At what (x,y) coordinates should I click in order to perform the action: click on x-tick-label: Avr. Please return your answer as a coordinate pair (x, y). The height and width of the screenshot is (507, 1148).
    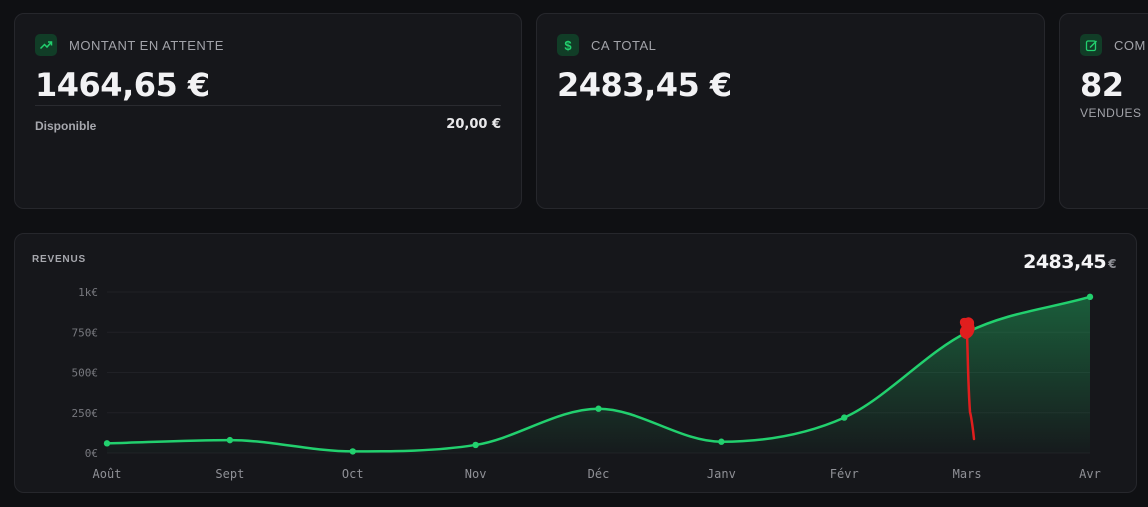
    Looking at the image, I should click on (1090, 474).